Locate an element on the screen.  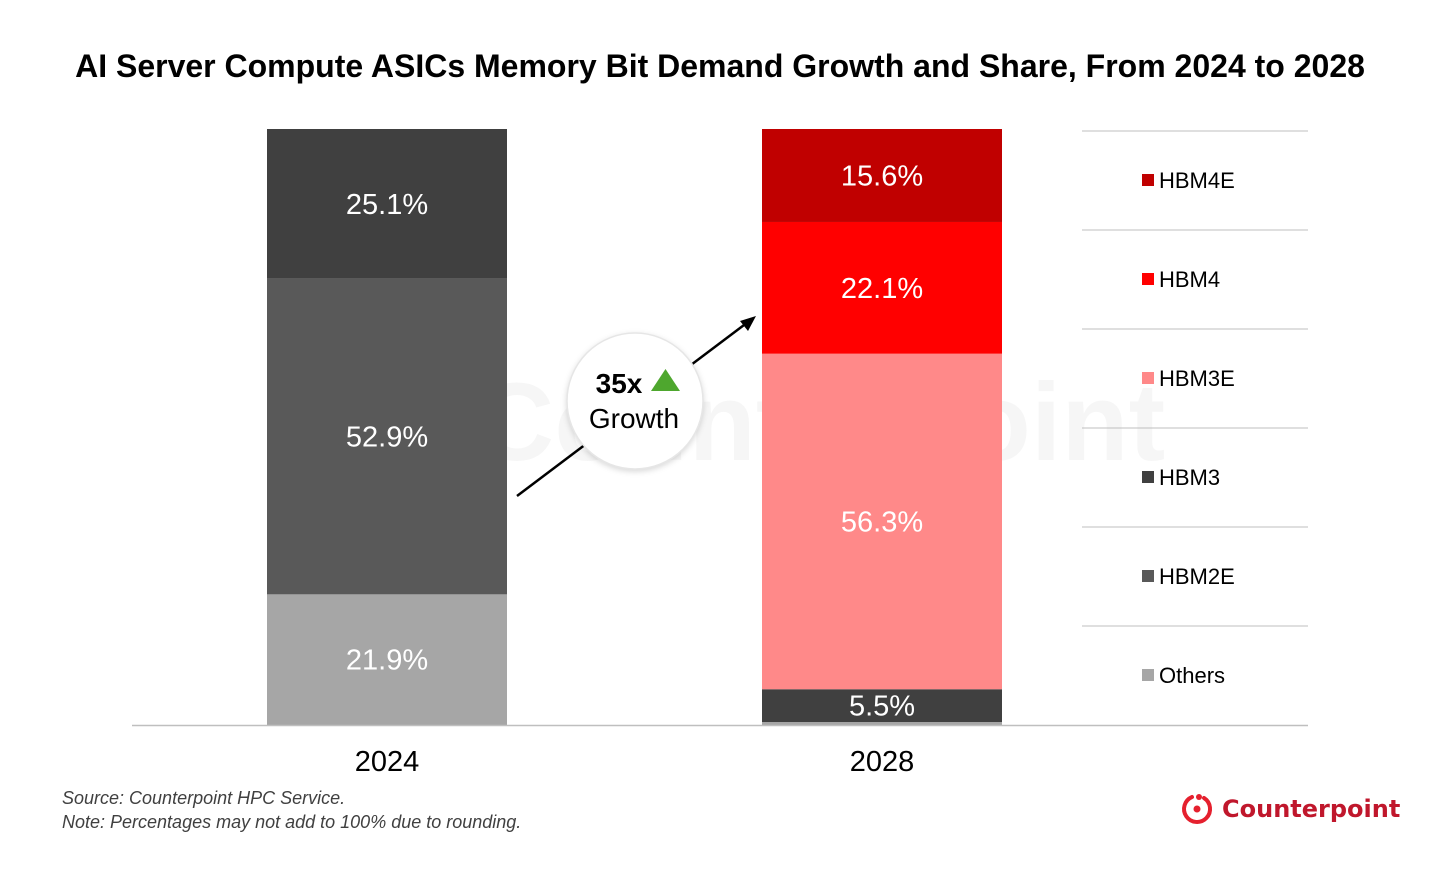
bar-segment-2028-others is located at coordinates (882, 723).